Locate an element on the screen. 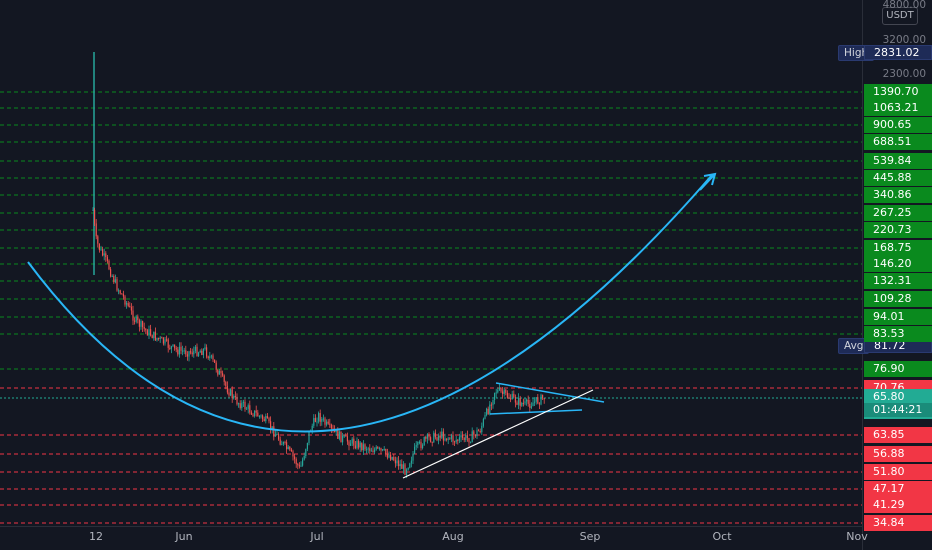 The image size is (932, 550). high-value-tag: 2831.02 is located at coordinates (898, 52).